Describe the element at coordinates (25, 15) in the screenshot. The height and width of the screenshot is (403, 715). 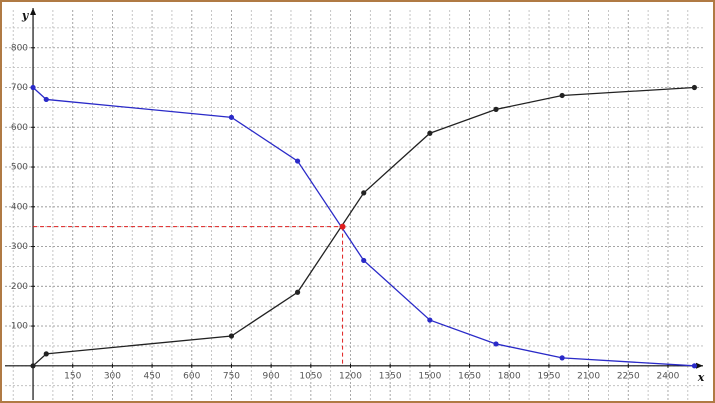
I see `y-axis-label: y` at that location.